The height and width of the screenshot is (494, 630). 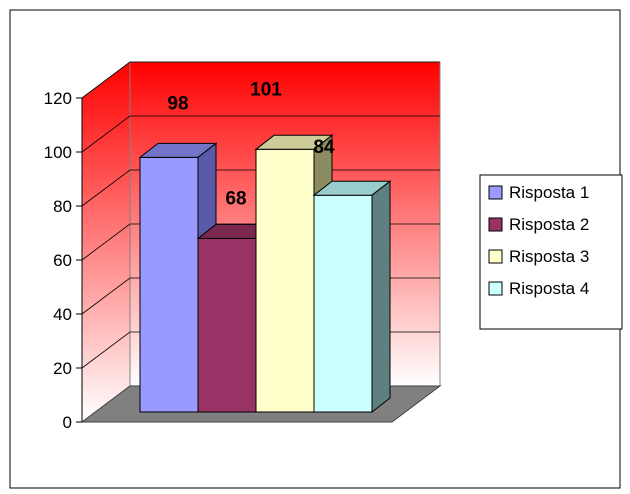 I want to click on bar-side, so click(x=381, y=297).